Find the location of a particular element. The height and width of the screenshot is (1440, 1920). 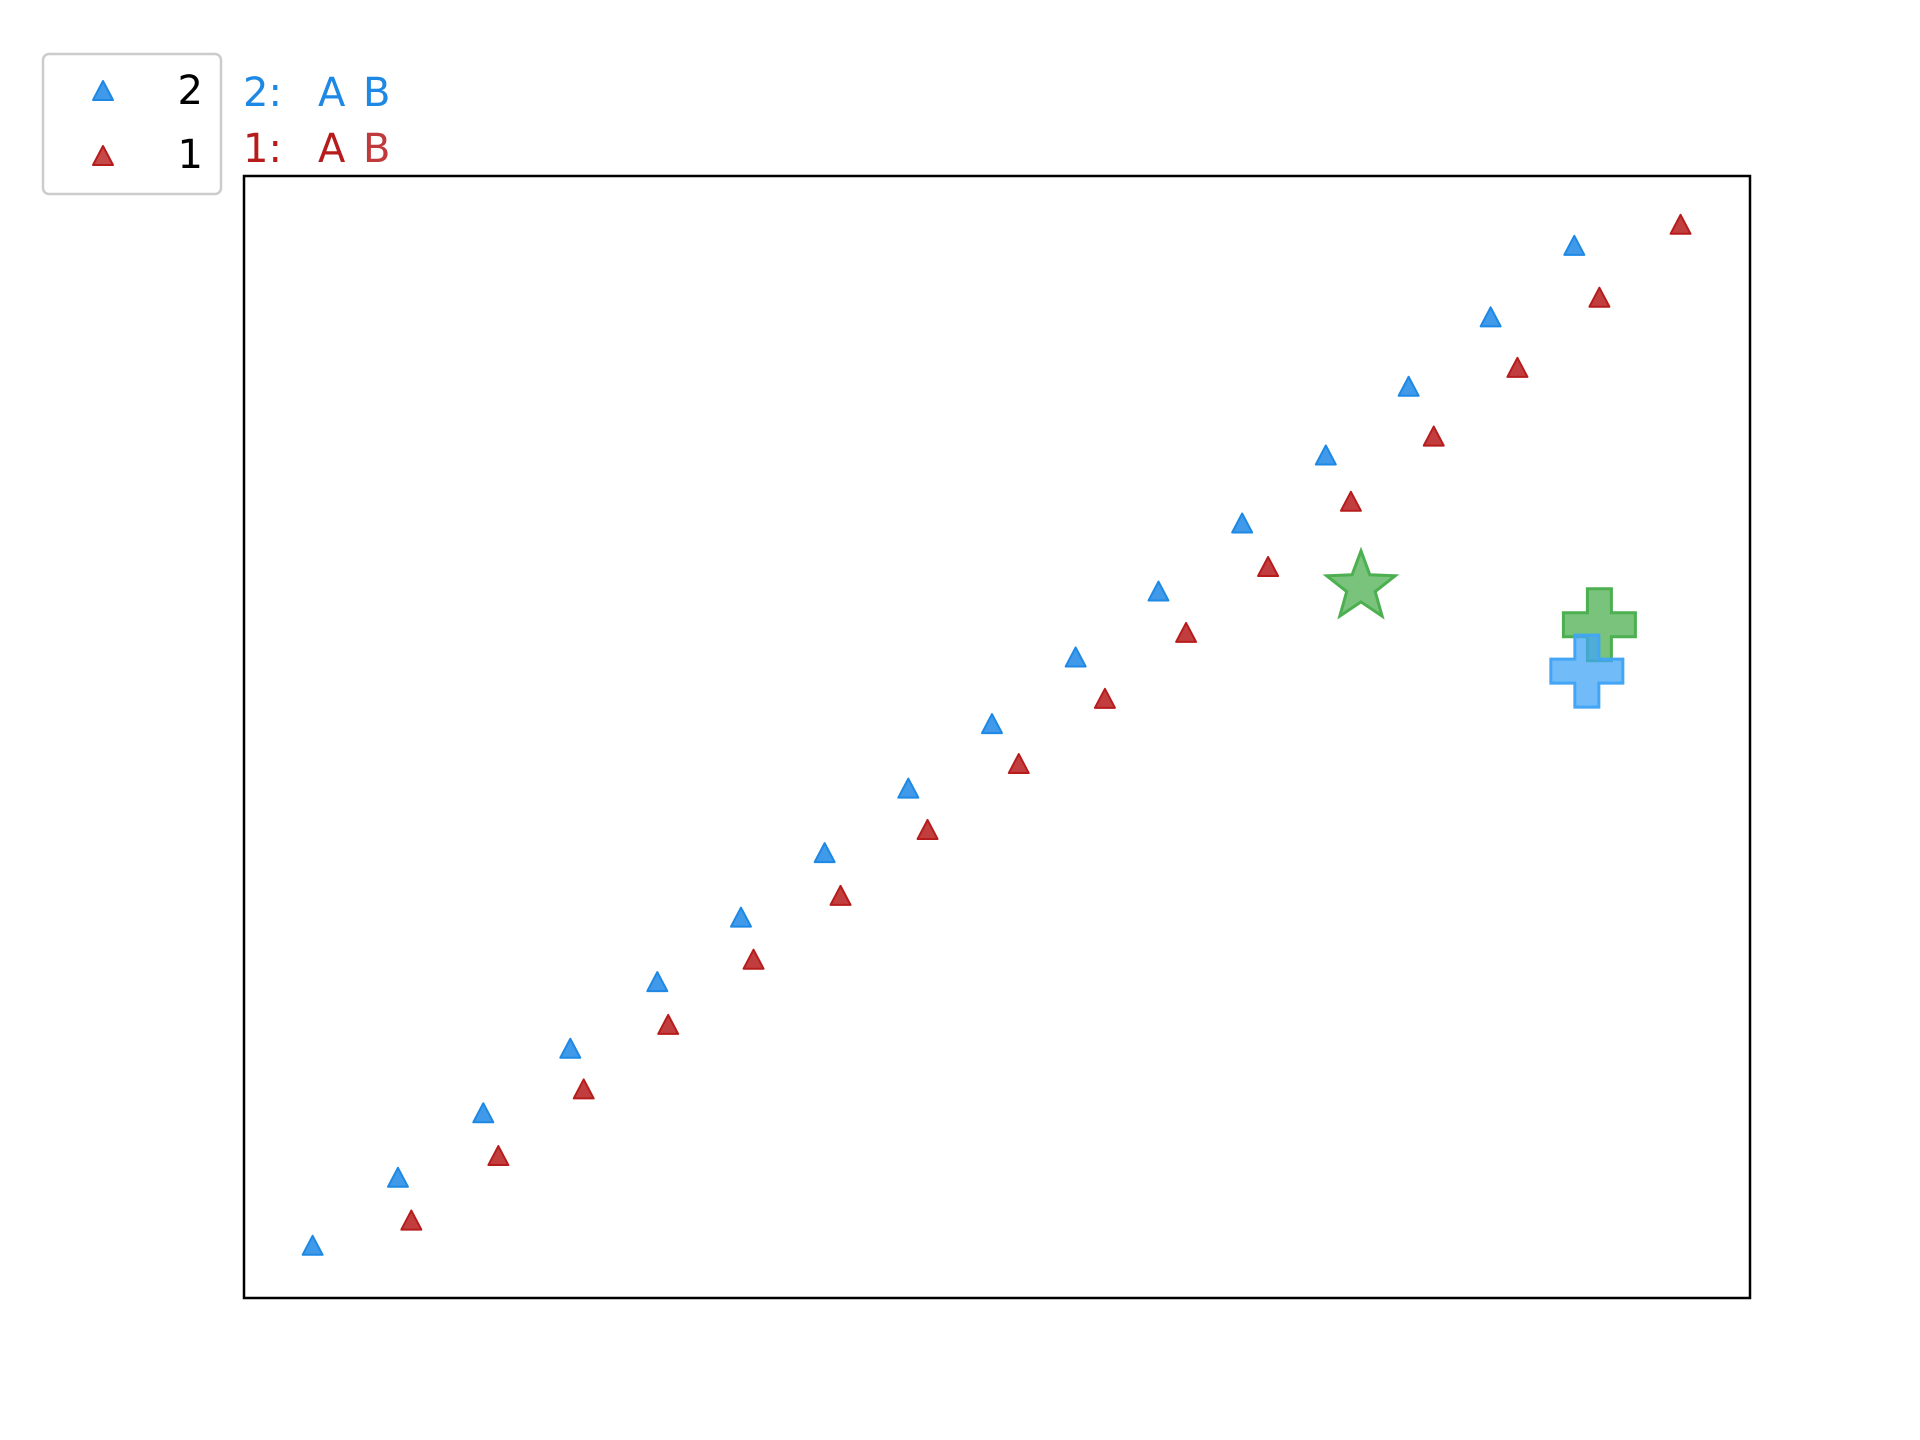

legend-box is located at coordinates (132, 124).